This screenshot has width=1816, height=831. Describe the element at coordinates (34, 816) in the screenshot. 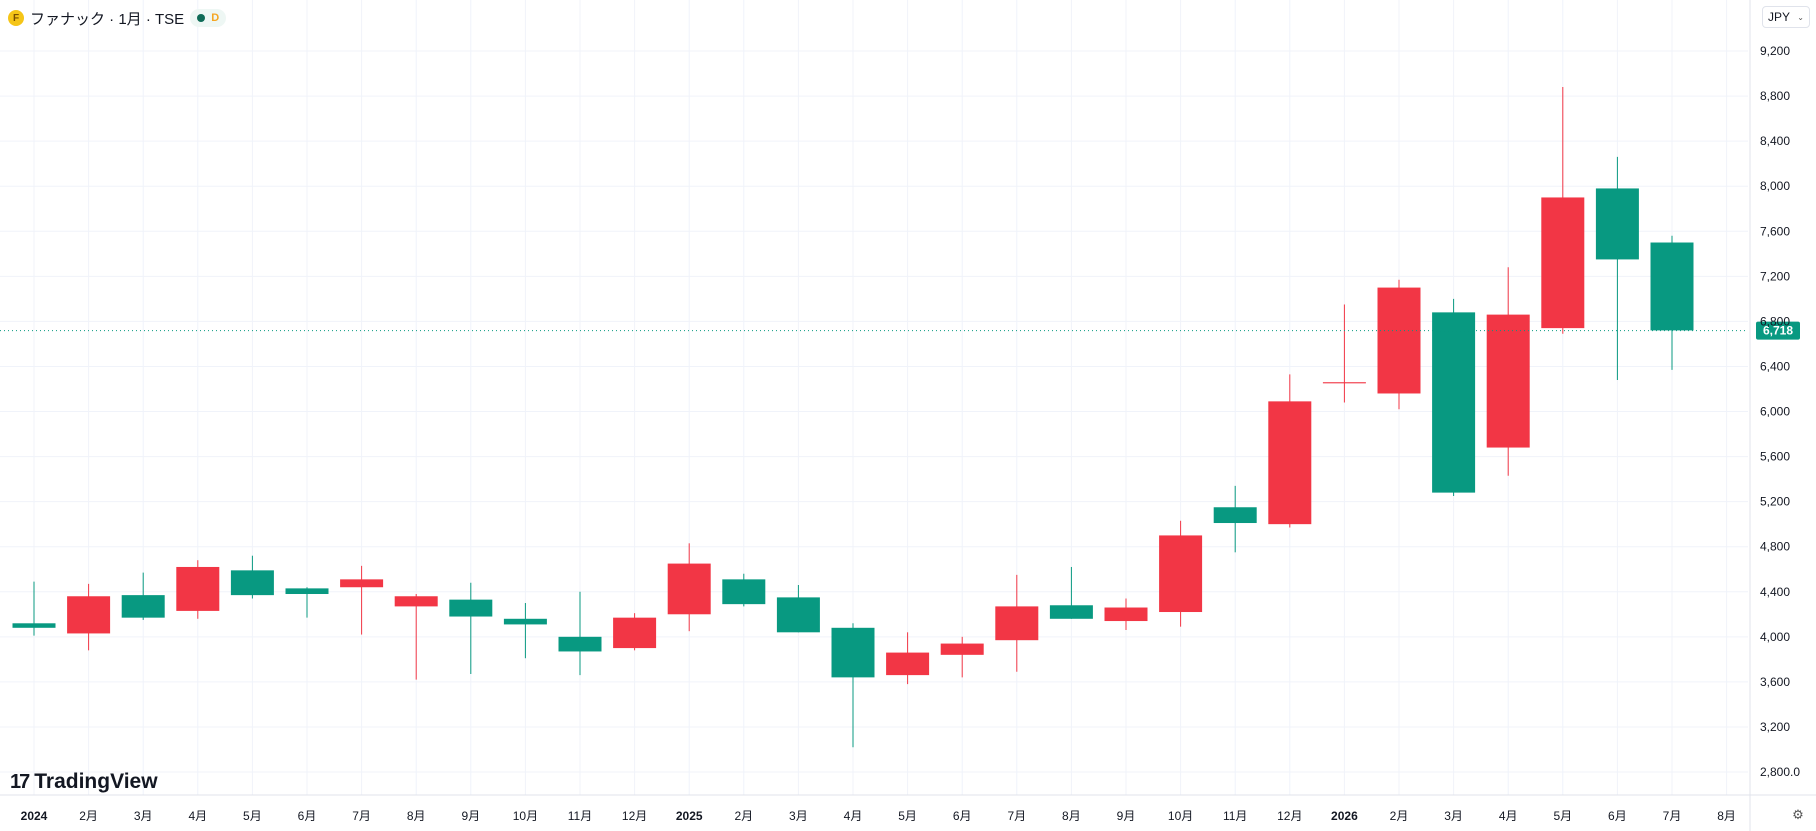

I see `x-tick-label: 2024` at that location.